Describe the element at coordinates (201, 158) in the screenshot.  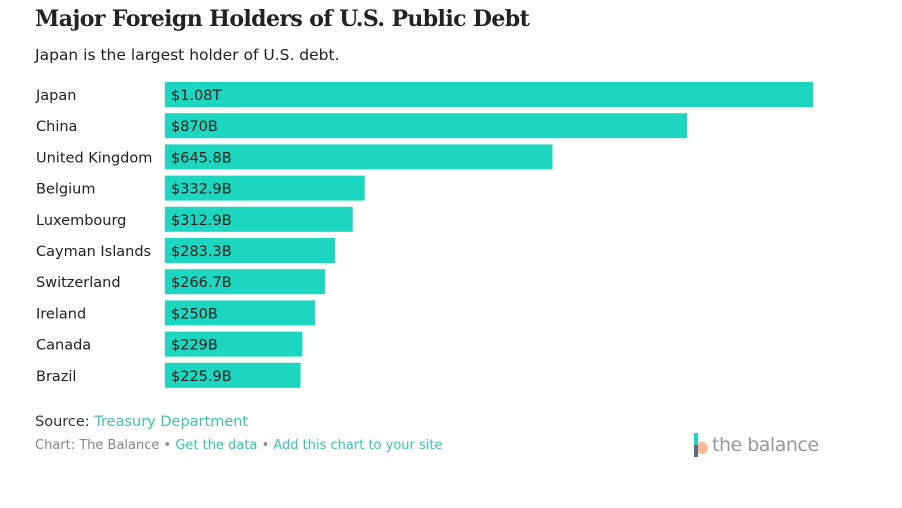
I see `data-label: $645.8B` at that location.